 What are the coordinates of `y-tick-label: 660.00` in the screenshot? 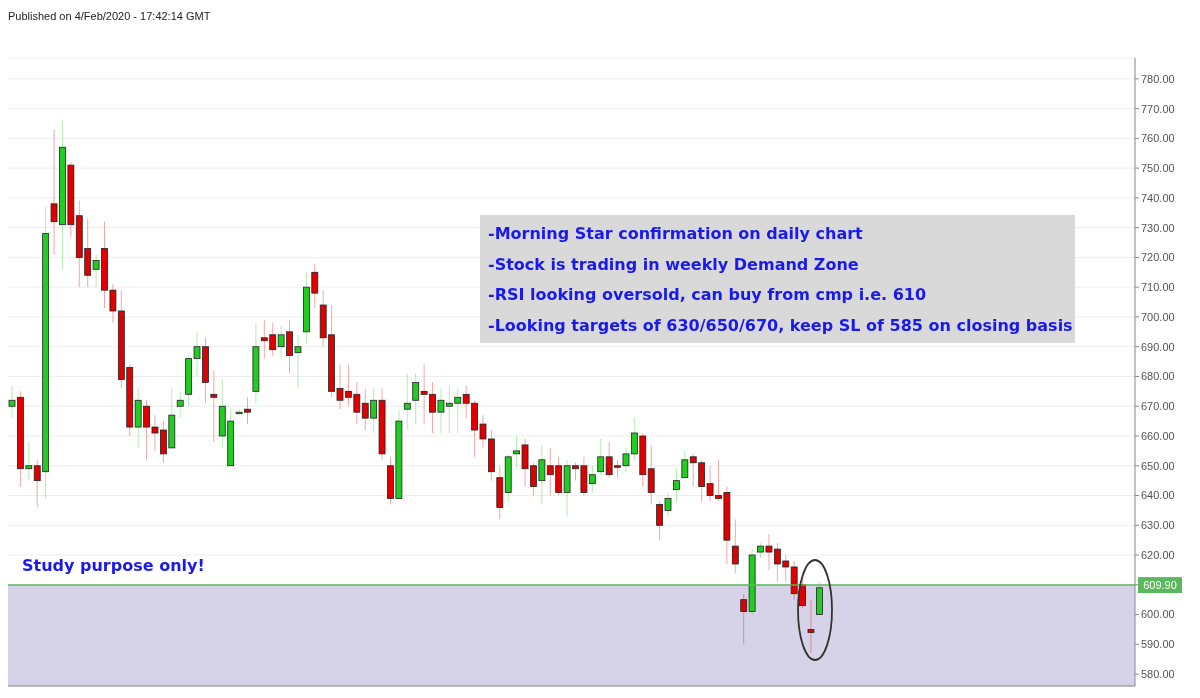 It's located at (1158, 435).